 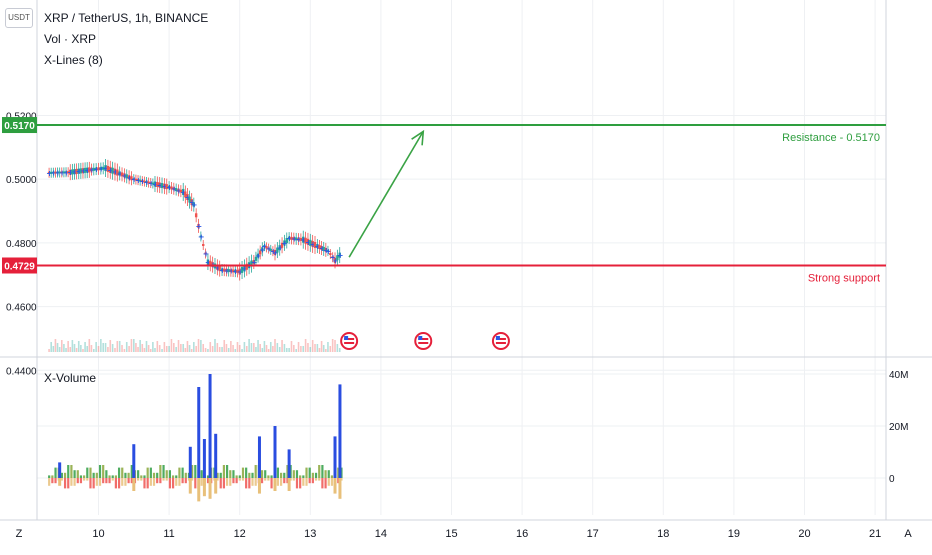 I want to click on volume-indicator-legend: Vol · XRP, so click(x=70, y=39).